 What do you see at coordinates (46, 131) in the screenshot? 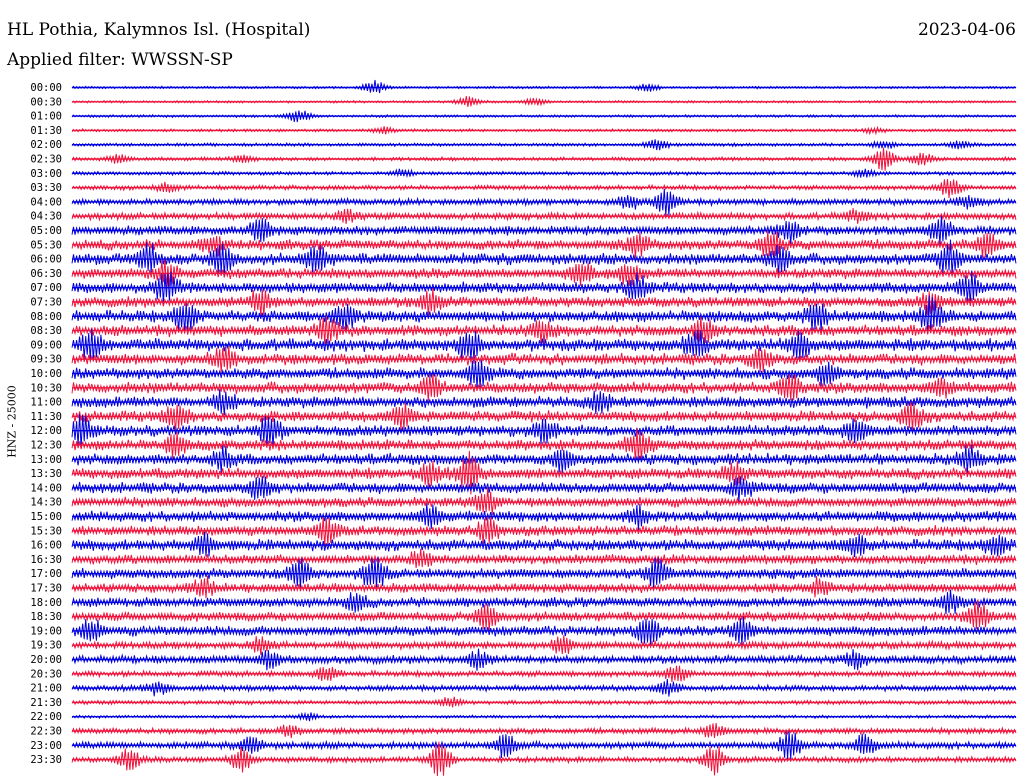
I see `time-tick-0130: 01:30` at bounding box center [46, 131].